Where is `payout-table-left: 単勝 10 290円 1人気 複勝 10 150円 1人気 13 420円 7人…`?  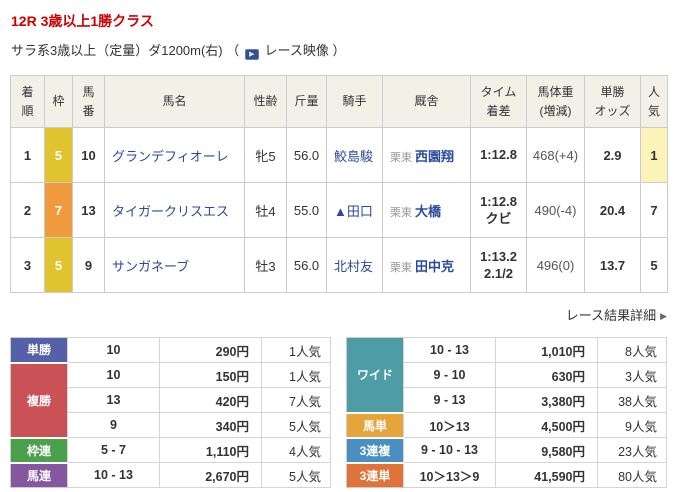
payout-table-left: 単勝 10 290円 1人気 複勝 10 150円 1人気 13 420円 7人… is located at coordinates (170, 413).